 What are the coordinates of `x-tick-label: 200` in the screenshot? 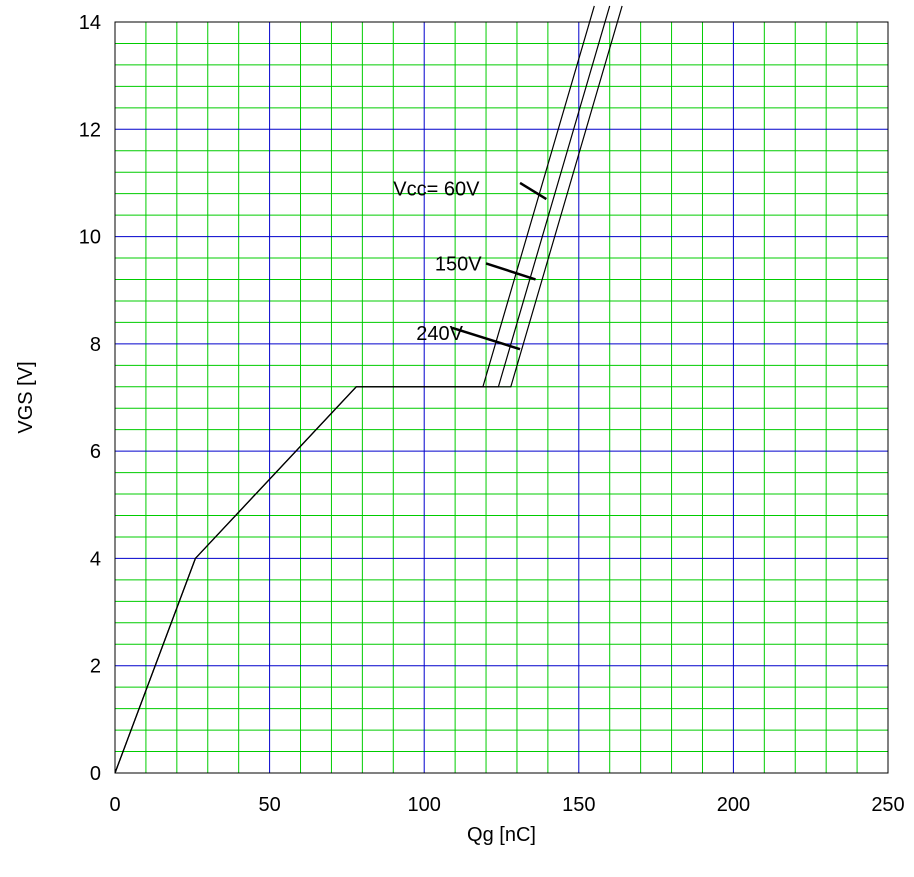 It's located at (733, 805).